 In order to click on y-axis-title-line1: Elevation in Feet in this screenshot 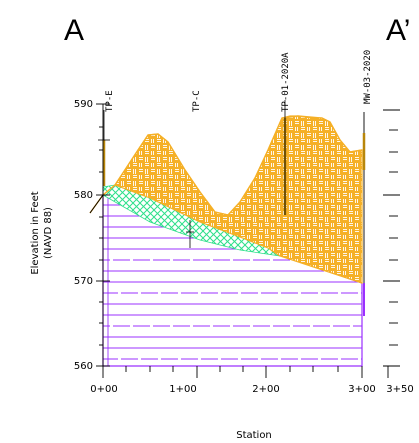, I will do `click(35, 232)`.